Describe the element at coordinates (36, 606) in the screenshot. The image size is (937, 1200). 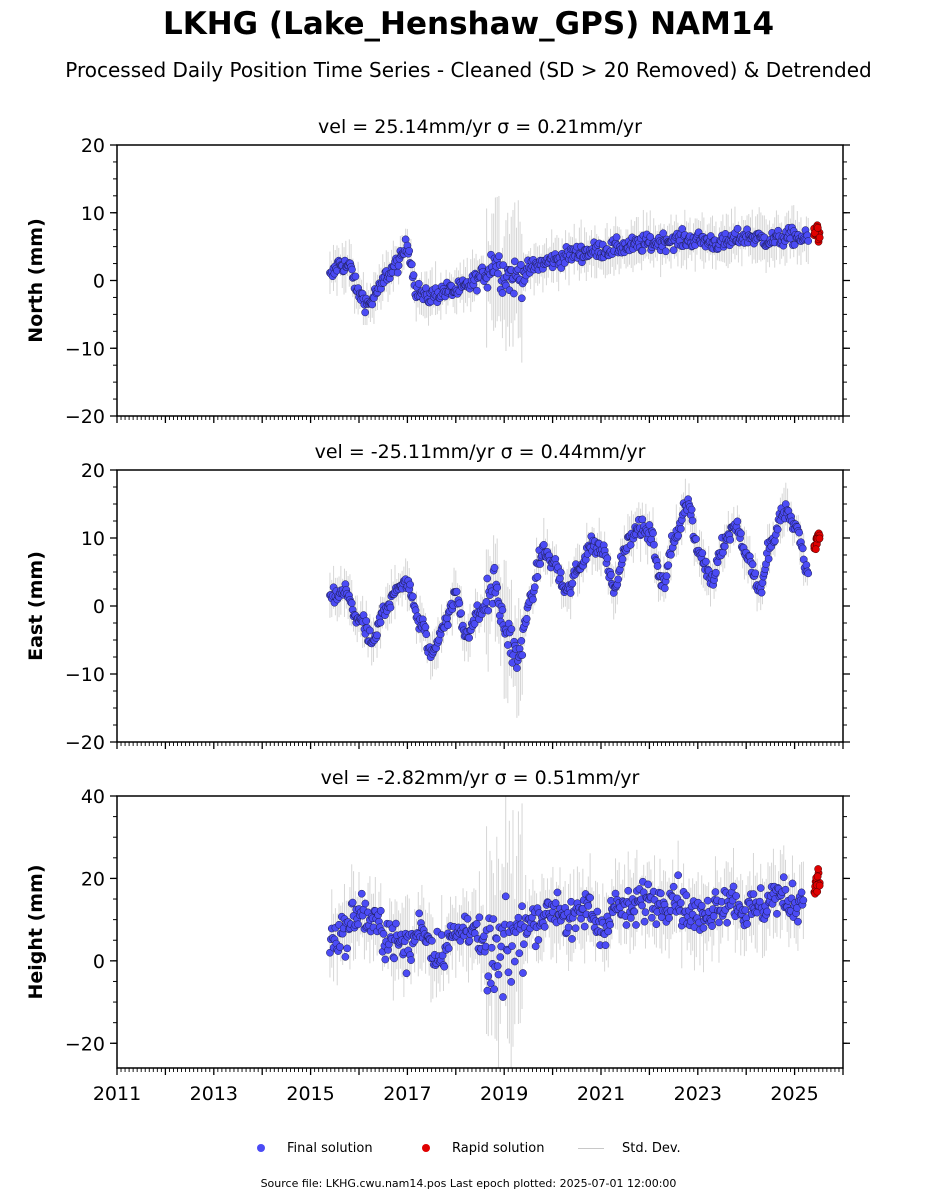
I see `y-axis-label: East (mm)` at that location.